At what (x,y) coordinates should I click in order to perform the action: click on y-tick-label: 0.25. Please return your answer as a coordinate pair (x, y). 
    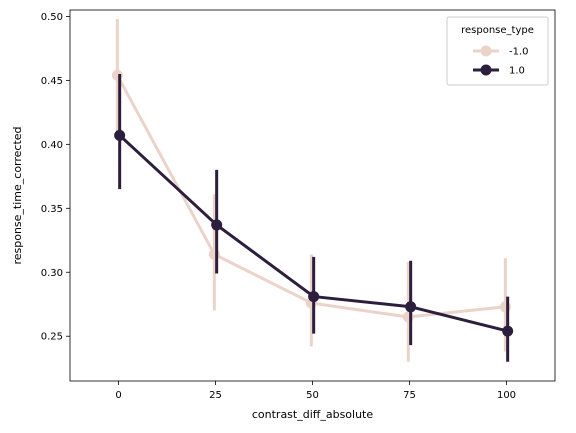
    Looking at the image, I should click on (52, 337).